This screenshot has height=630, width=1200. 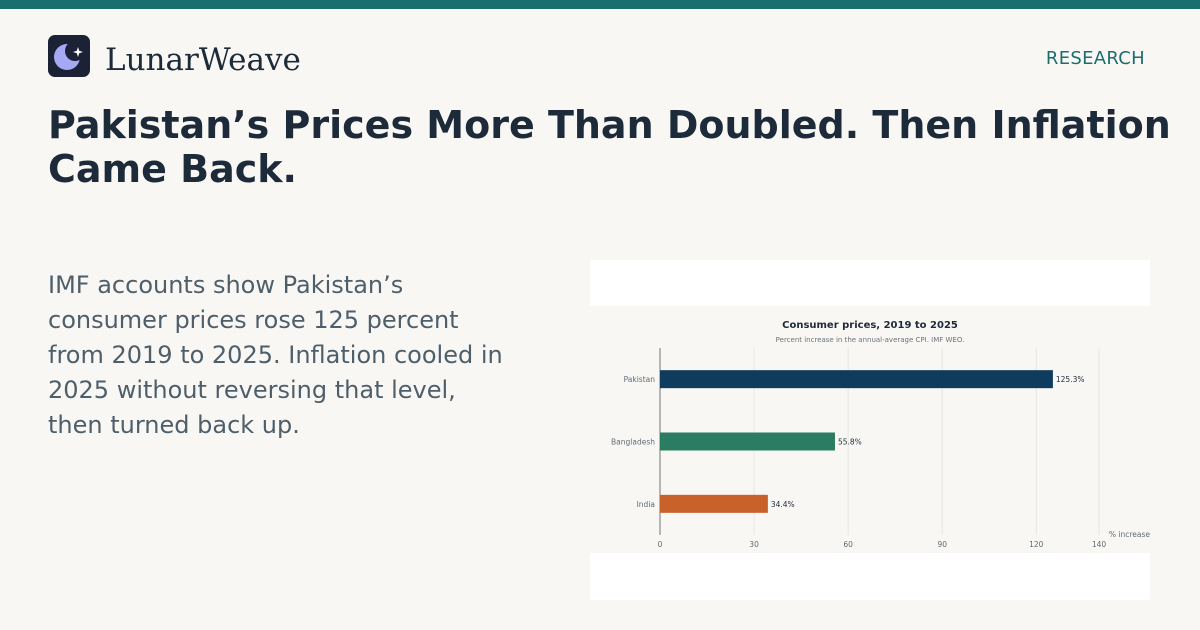 I want to click on x-tick-label: 120, so click(x=1036, y=544).